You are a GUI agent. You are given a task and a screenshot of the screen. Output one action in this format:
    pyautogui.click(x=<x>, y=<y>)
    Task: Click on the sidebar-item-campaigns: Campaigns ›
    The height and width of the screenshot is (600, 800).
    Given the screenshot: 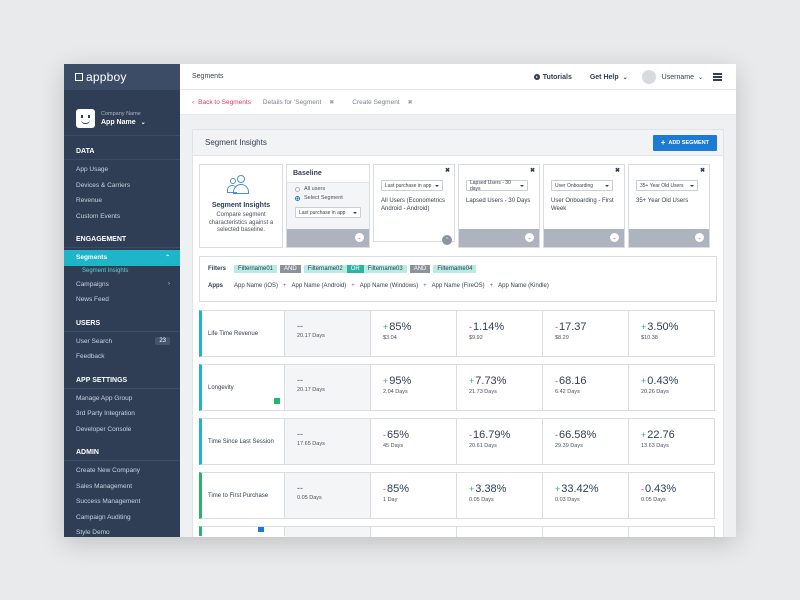 What is the action you would take?
    pyautogui.click(x=123, y=284)
    